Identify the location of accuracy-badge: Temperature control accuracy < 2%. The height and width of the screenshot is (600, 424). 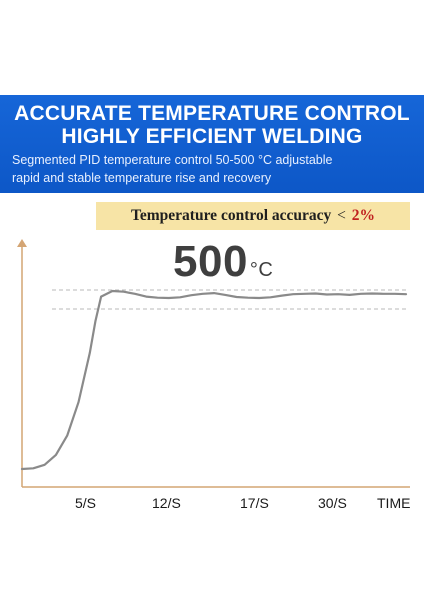
(253, 216).